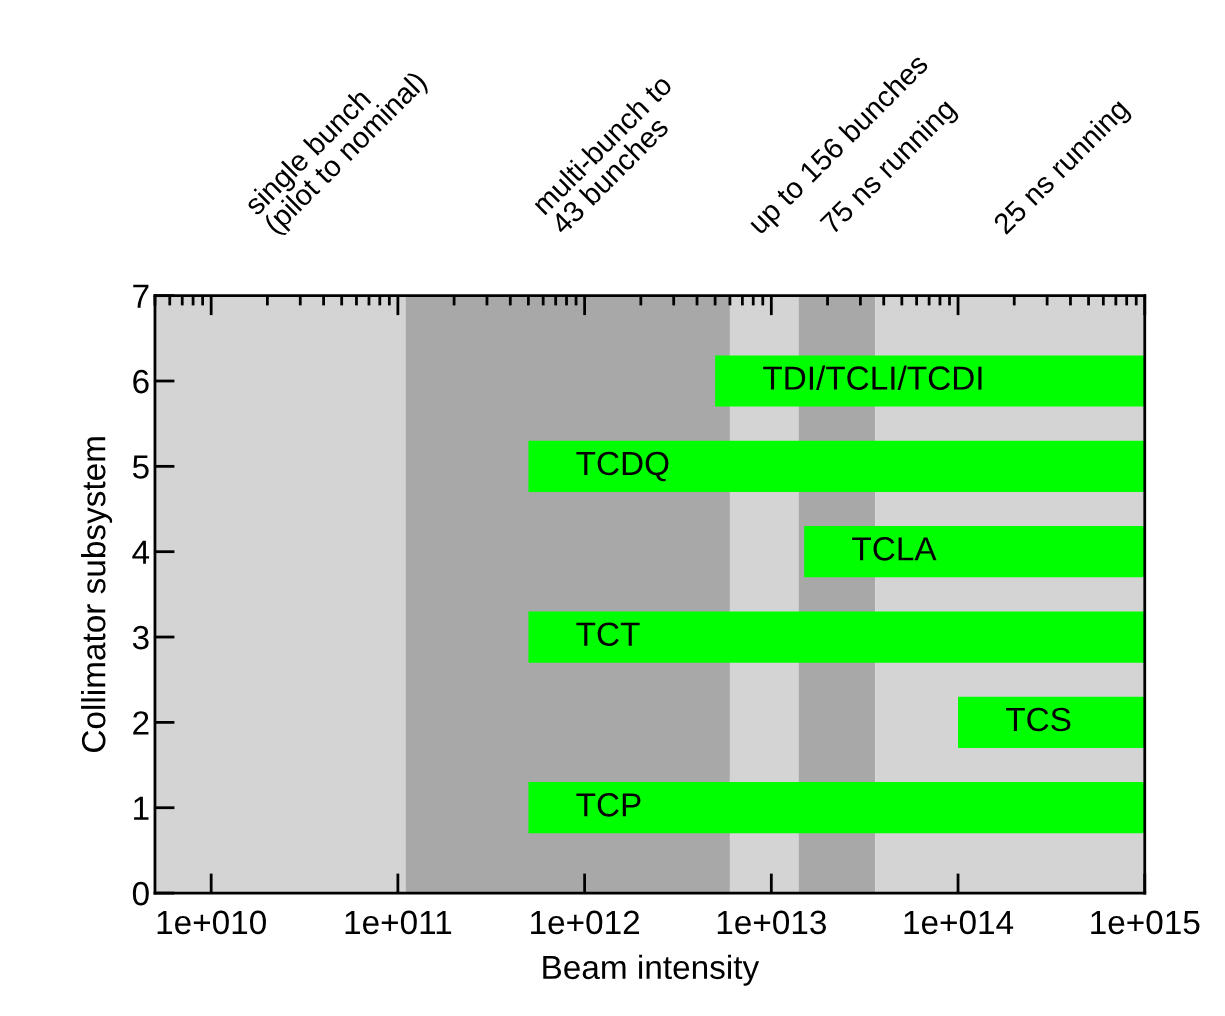 This screenshot has width=1225, height=1016. Describe the element at coordinates (651, 970) in the screenshot. I see `x-axis-title: Beam intensity` at that location.